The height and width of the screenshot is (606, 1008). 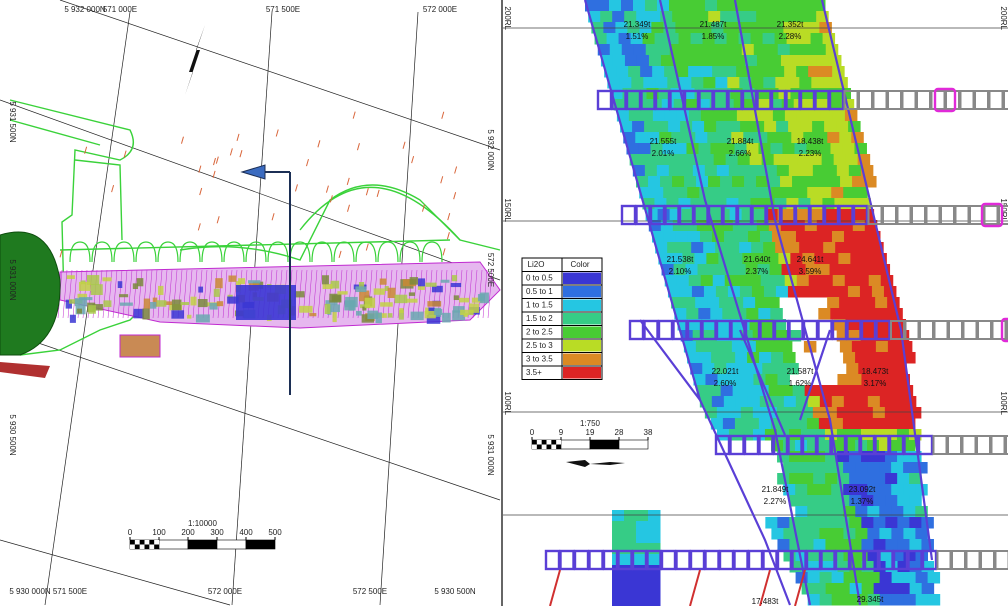 What do you see at coordinates (275, 532) in the screenshot?
I see `scale-tick-label: 500` at bounding box center [275, 532].